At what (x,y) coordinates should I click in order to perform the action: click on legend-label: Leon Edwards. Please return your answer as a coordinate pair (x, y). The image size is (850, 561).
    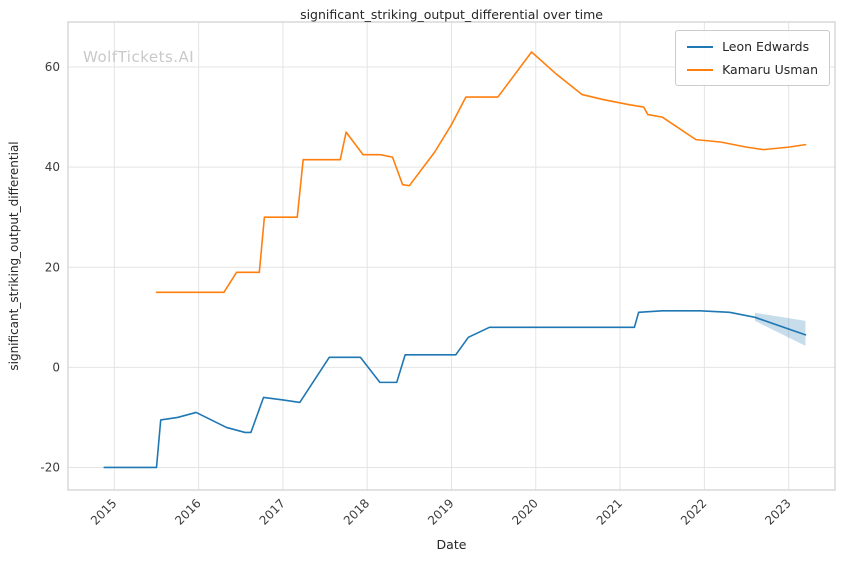
    Looking at the image, I should click on (766, 46).